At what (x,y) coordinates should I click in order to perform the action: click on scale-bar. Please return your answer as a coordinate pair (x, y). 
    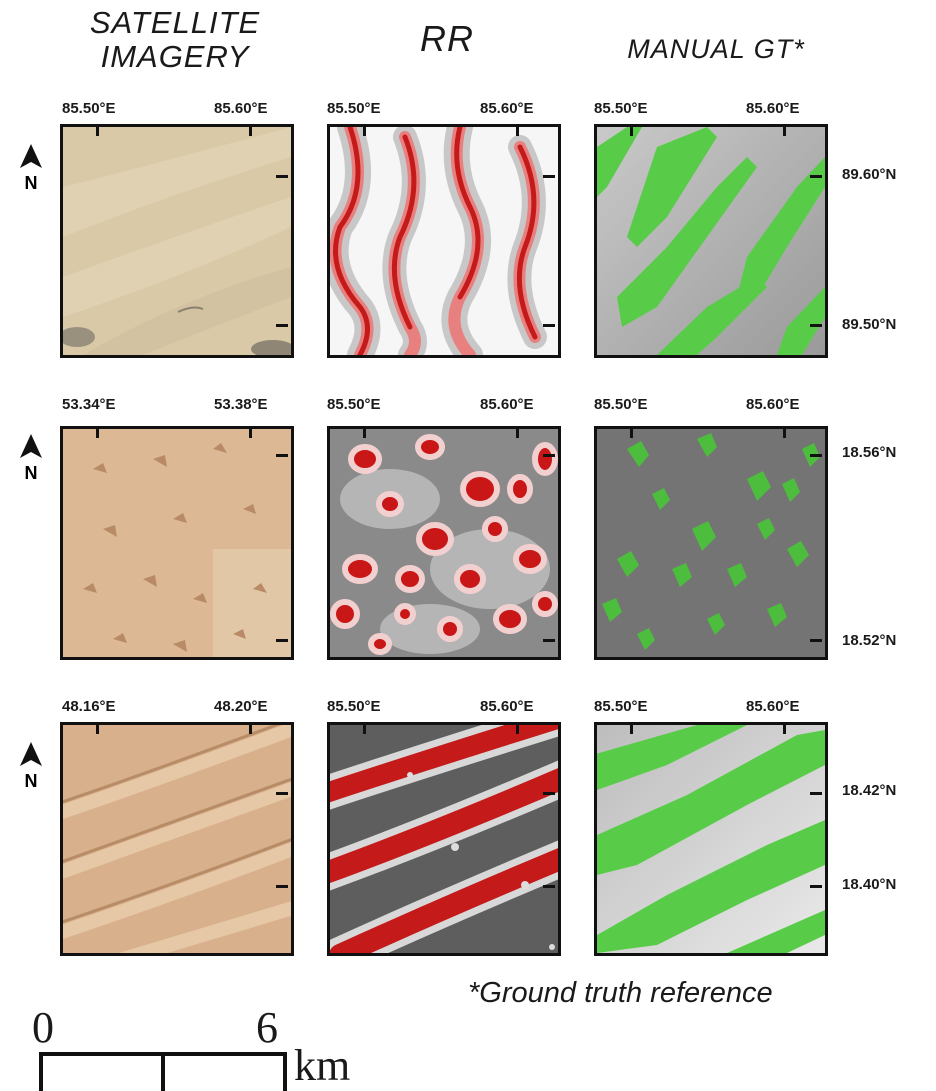
    Looking at the image, I should click on (163, 1071).